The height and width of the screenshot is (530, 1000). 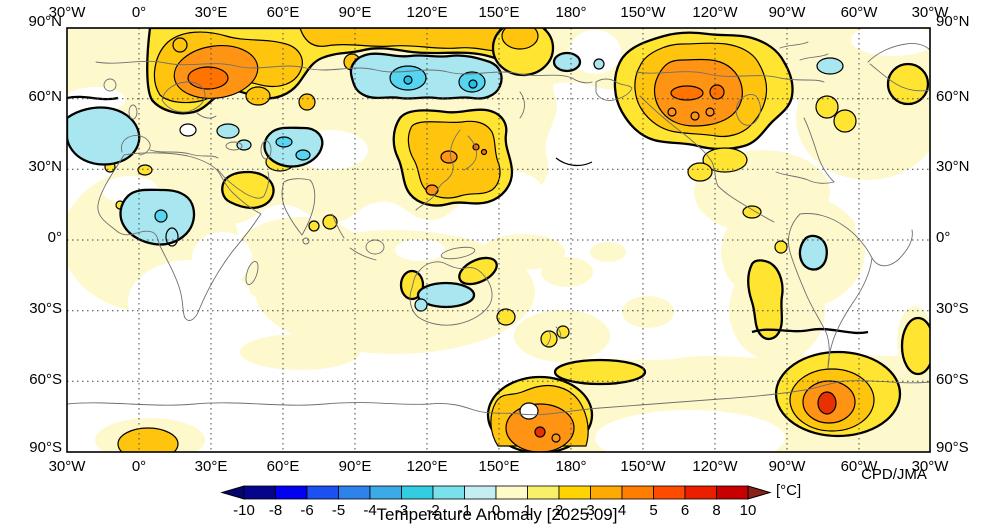 I want to click on colorbar-tick: 1, so click(x=527, y=510).